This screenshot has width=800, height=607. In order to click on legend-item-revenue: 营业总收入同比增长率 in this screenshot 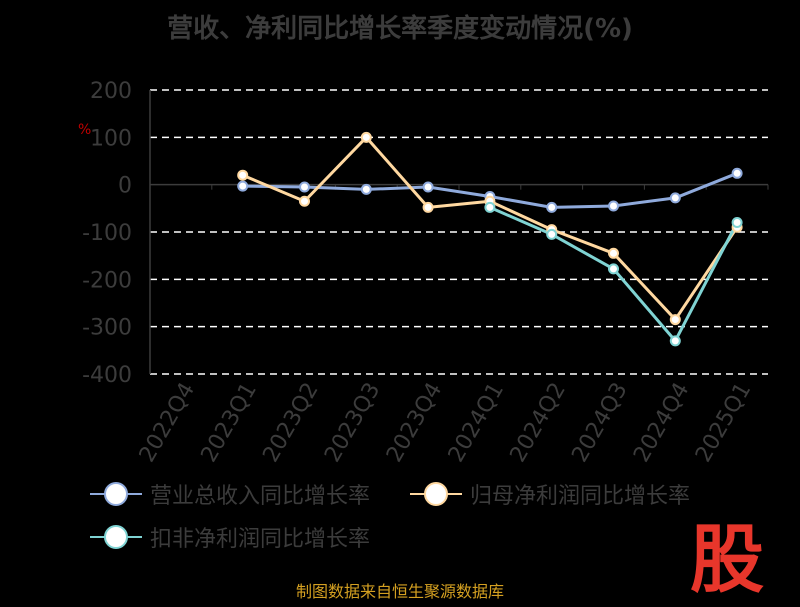, I will do `click(230, 494)`.